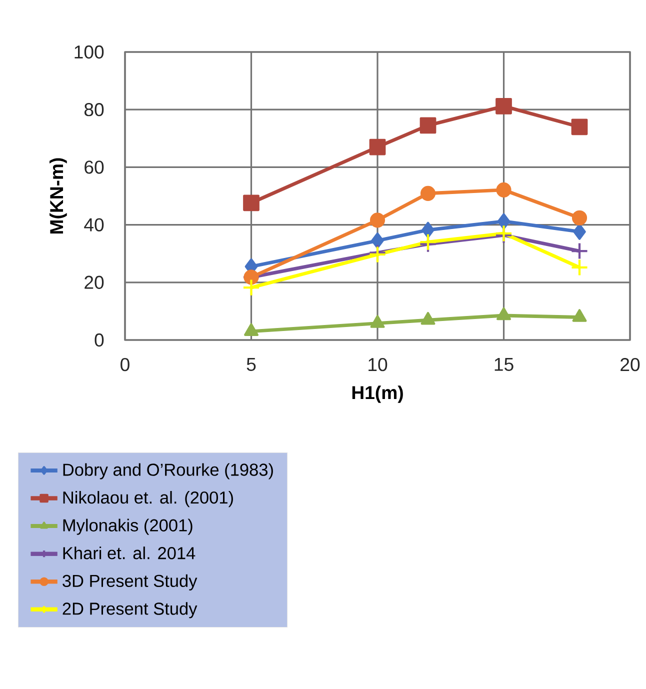  Describe the element at coordinates (377, 394) in the screenshot. I see `x-axis-title: H1(m)` at that location.